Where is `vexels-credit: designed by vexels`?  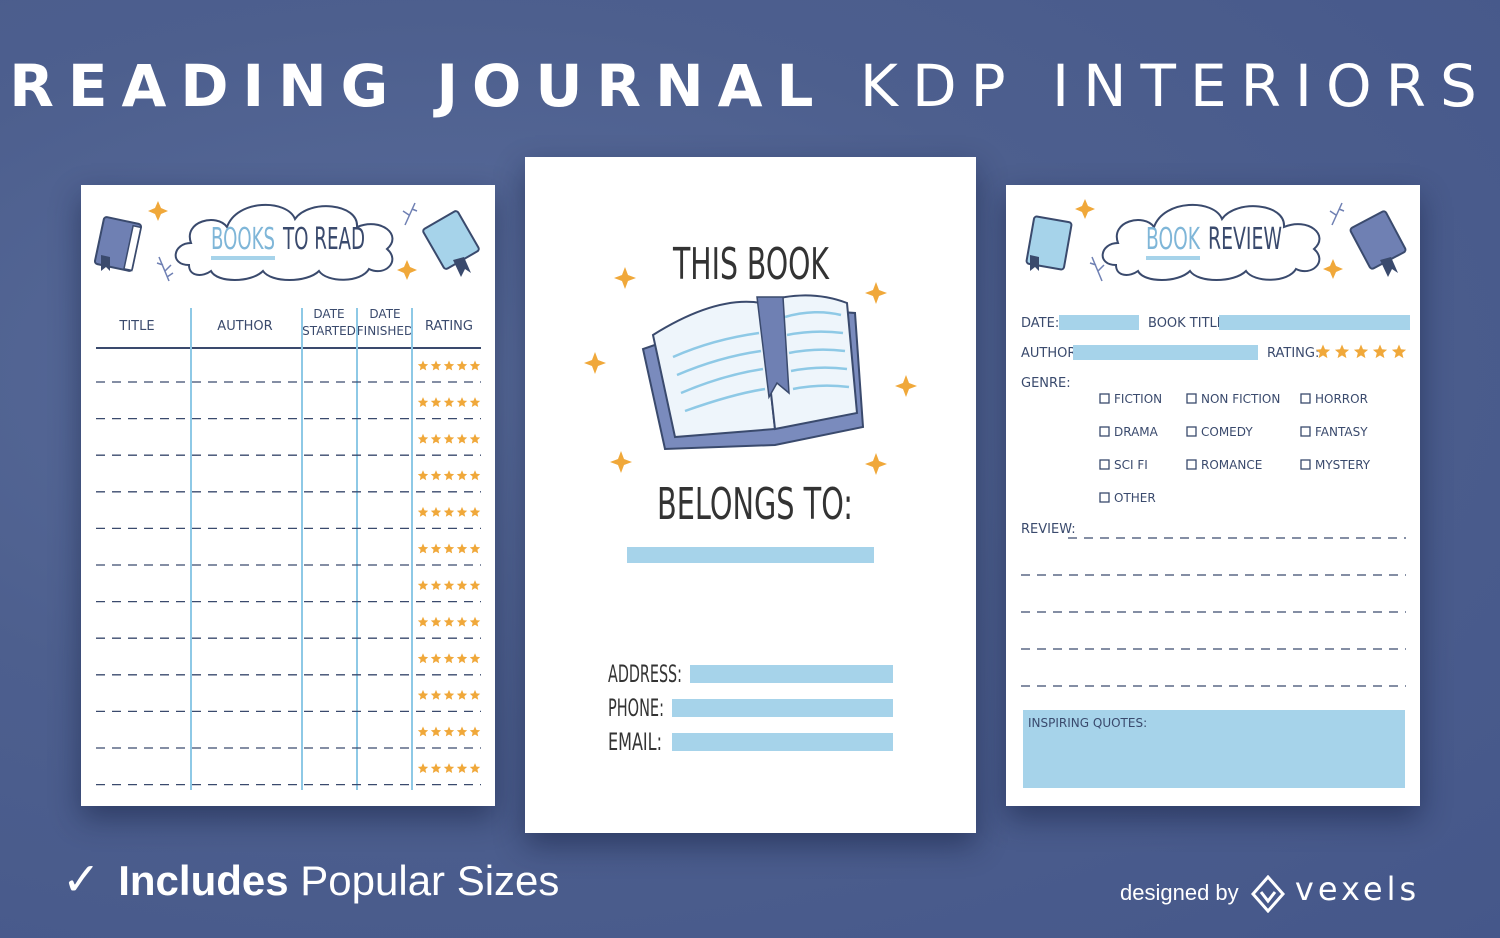
vexels-credit: designed by vexels is located at coordinates (1270, 892).